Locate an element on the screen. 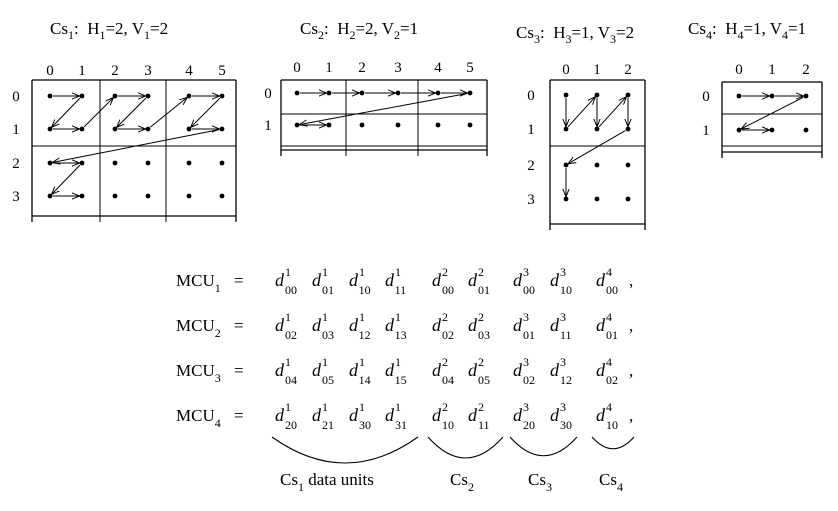 Image resolution: width=838 pixels, height=511 pixels. data-unit-term: d1 30 is located at coordinates (360, 416).